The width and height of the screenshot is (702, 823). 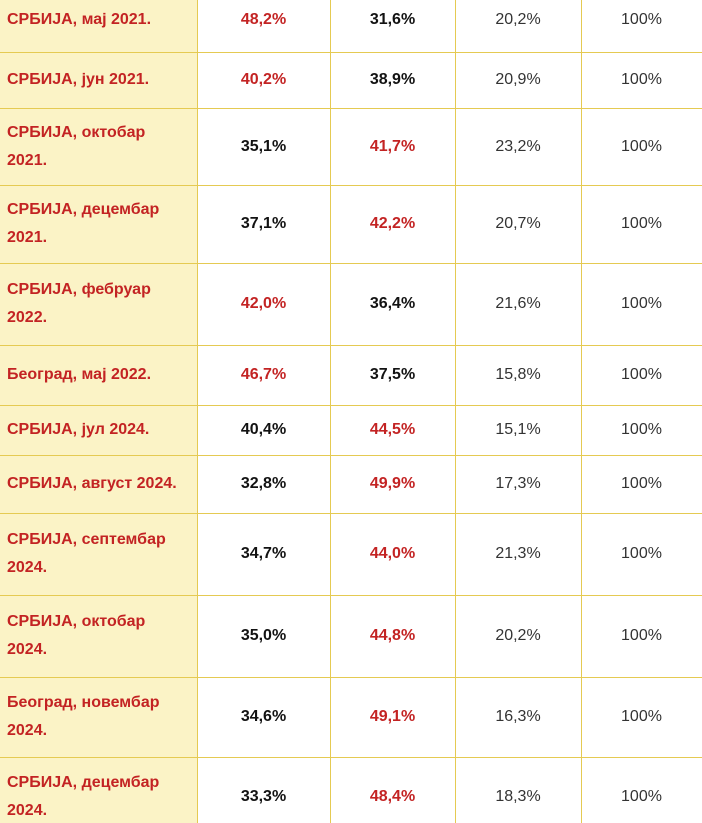 I want to click on value2-text: 38,9%, so click(x=392, y=79).